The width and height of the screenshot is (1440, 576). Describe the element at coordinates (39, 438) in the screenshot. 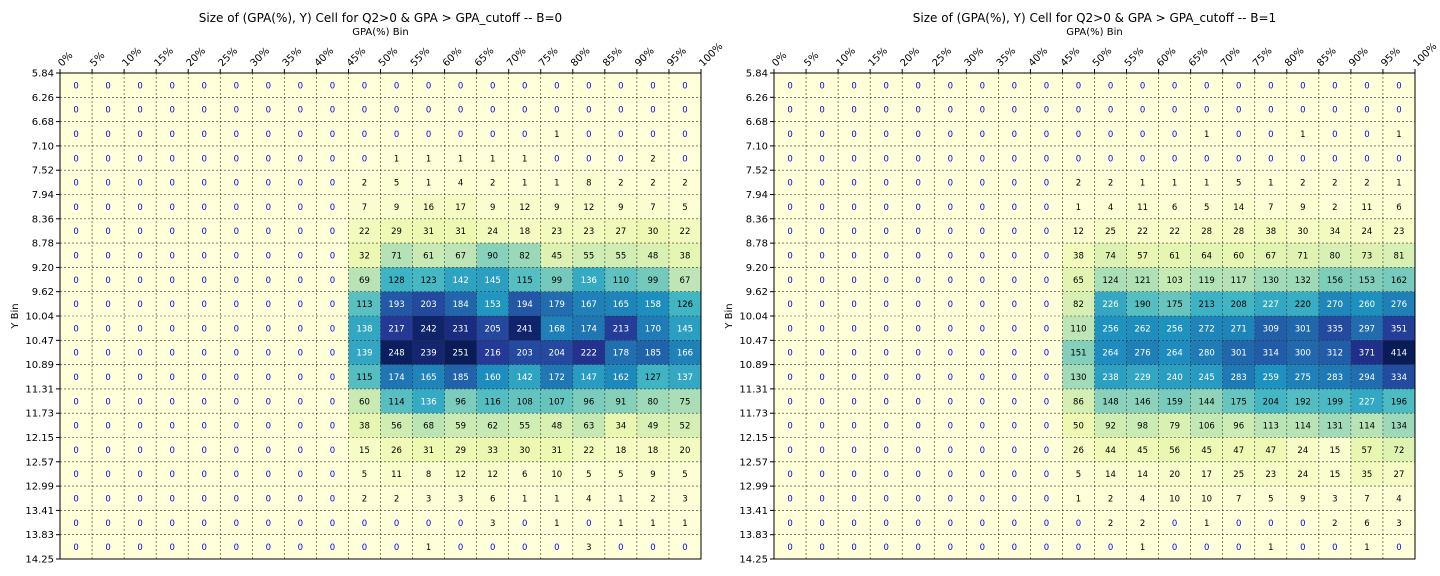

I see `y-tick-label: 12.15` at that location.